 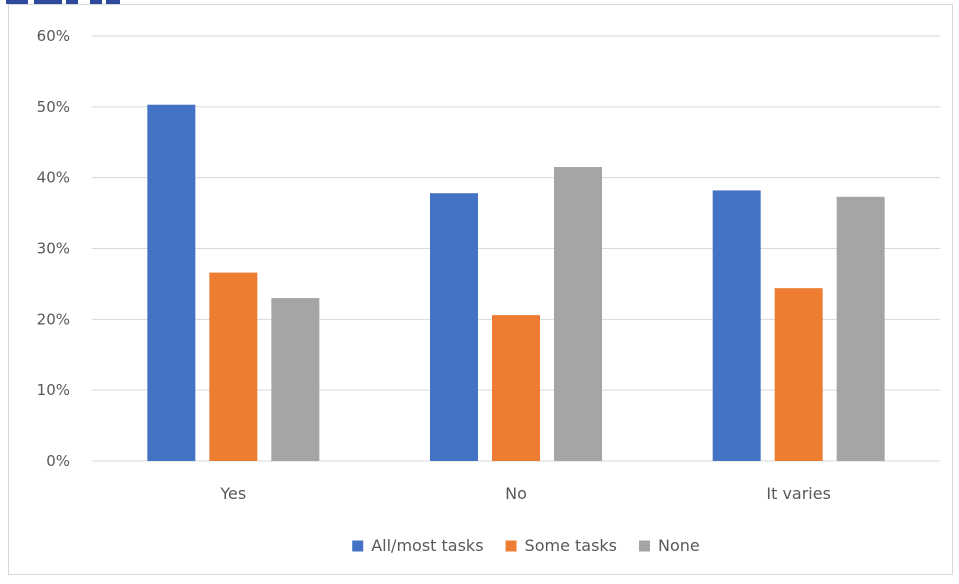 I want to click on y-tick-label: 20%, so click(x=53, y=319).